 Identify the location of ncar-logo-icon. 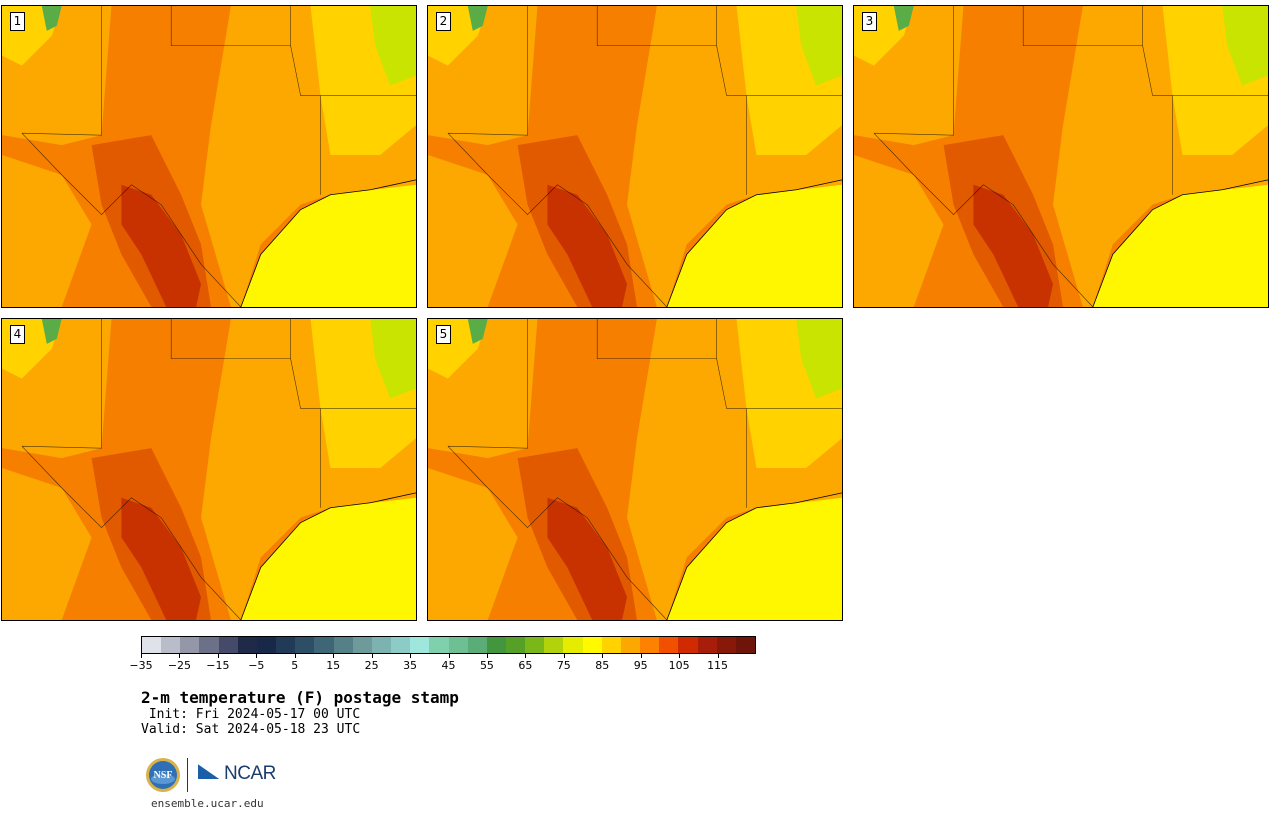
(209, 771).